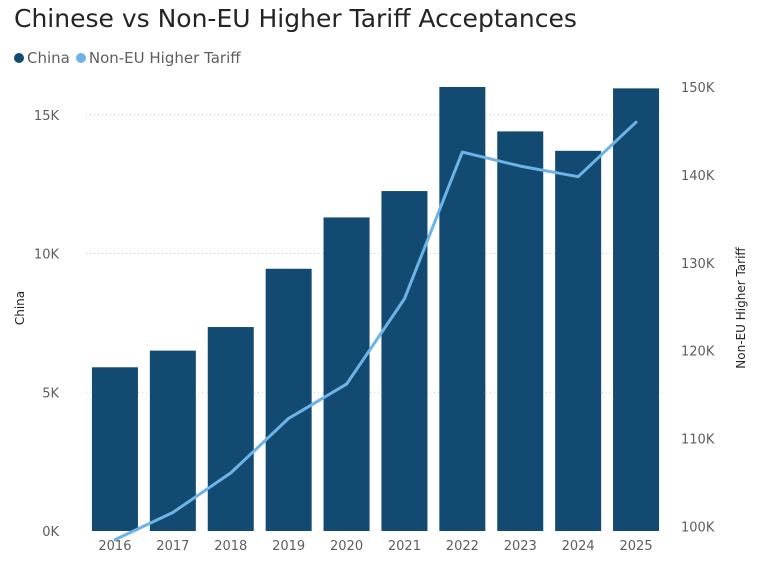  I want to click on bar-china-2025, so click(636, 309).